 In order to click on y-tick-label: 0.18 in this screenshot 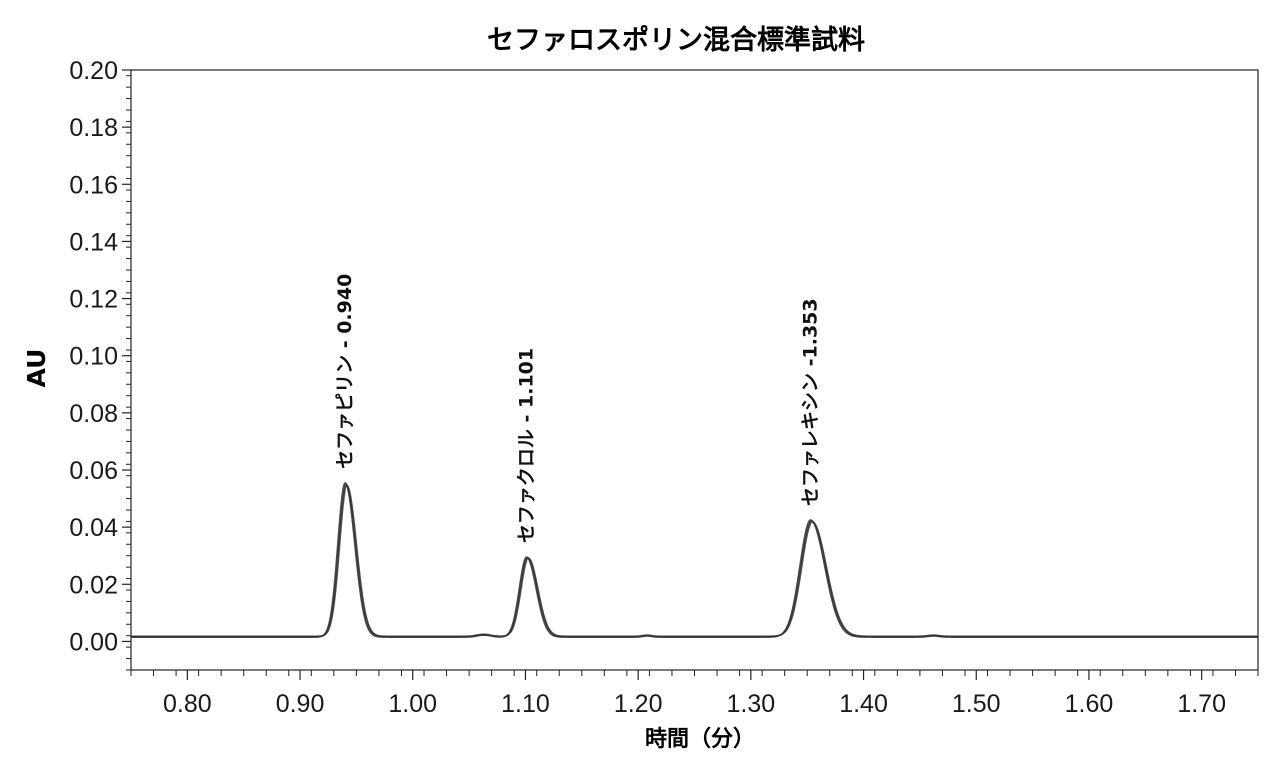, I will do `click(93, 128)`.